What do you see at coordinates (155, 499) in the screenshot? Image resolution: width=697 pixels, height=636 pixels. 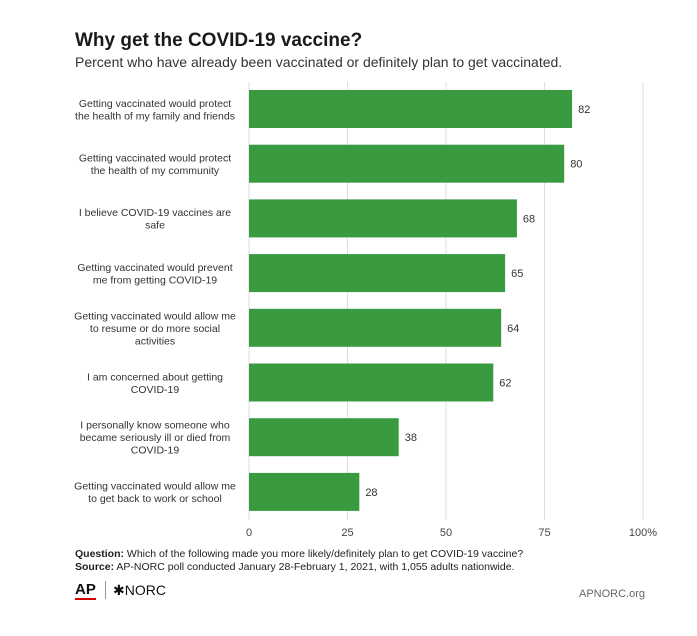 I see `category-label-line: to get back to work or school` at bounding box center [155, 499].